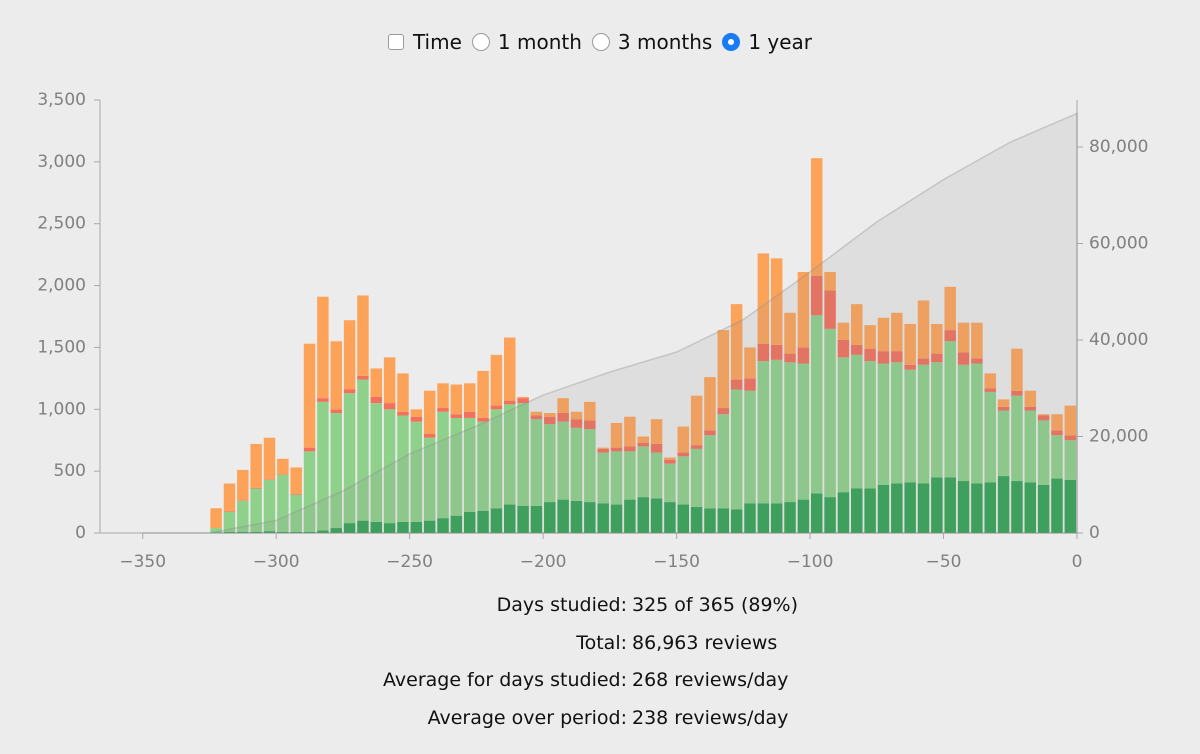 The height and width of the screenshot is (754, 1200). What do you see at coordinates (600, 682) in the screenshot?
I see `stat-row: Average for days studied: 268 reviews/day` at bounding box center [600, 682].